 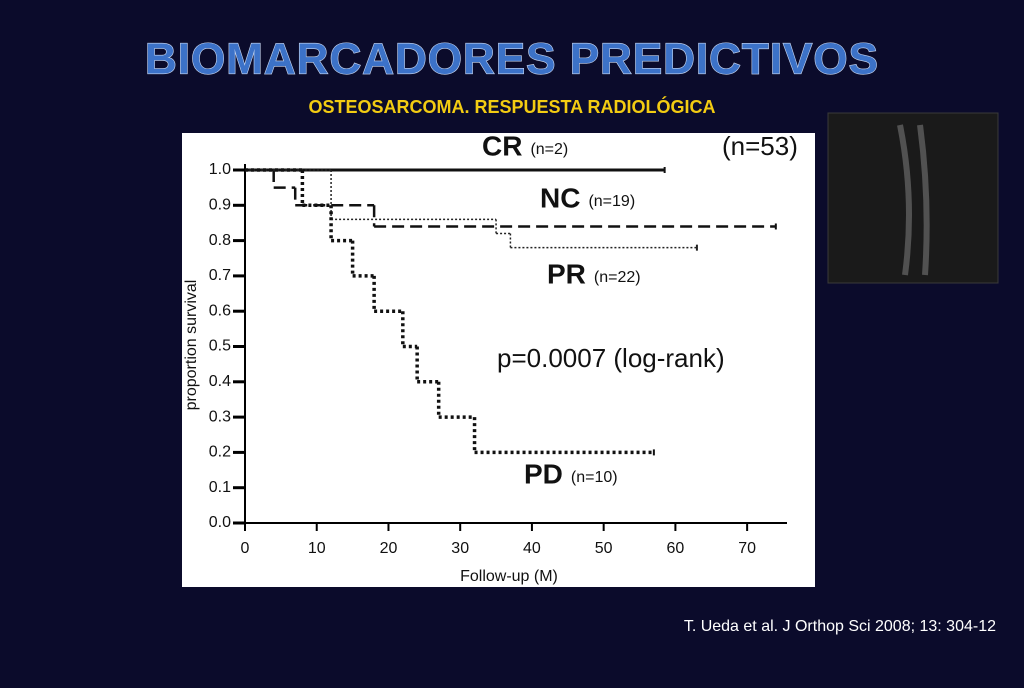 I want to click on series-label: CR, so click(x=502, y=145).